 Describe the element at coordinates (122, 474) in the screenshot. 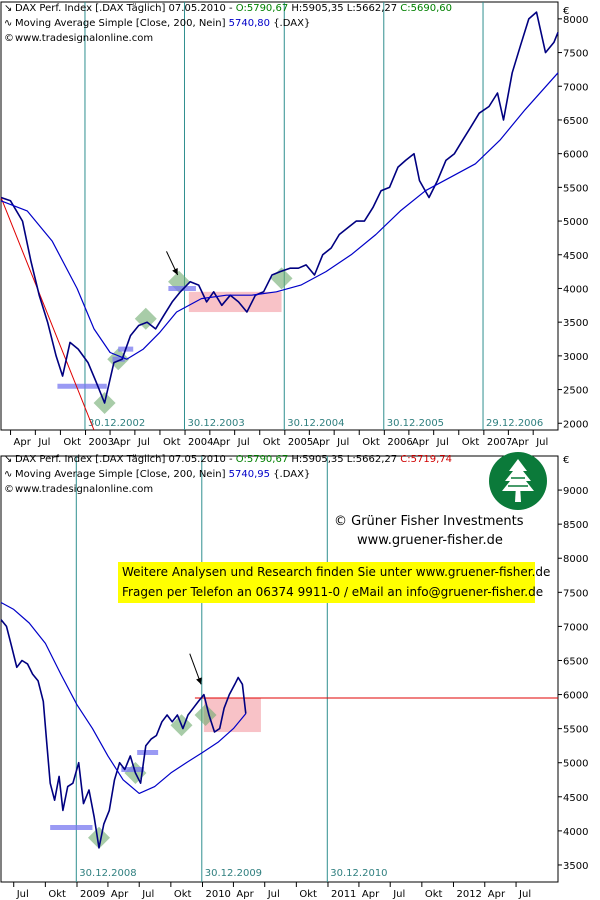

I see `bottom-ma-label: Moving Average Simple [Close, 200, Nein]` at that location.